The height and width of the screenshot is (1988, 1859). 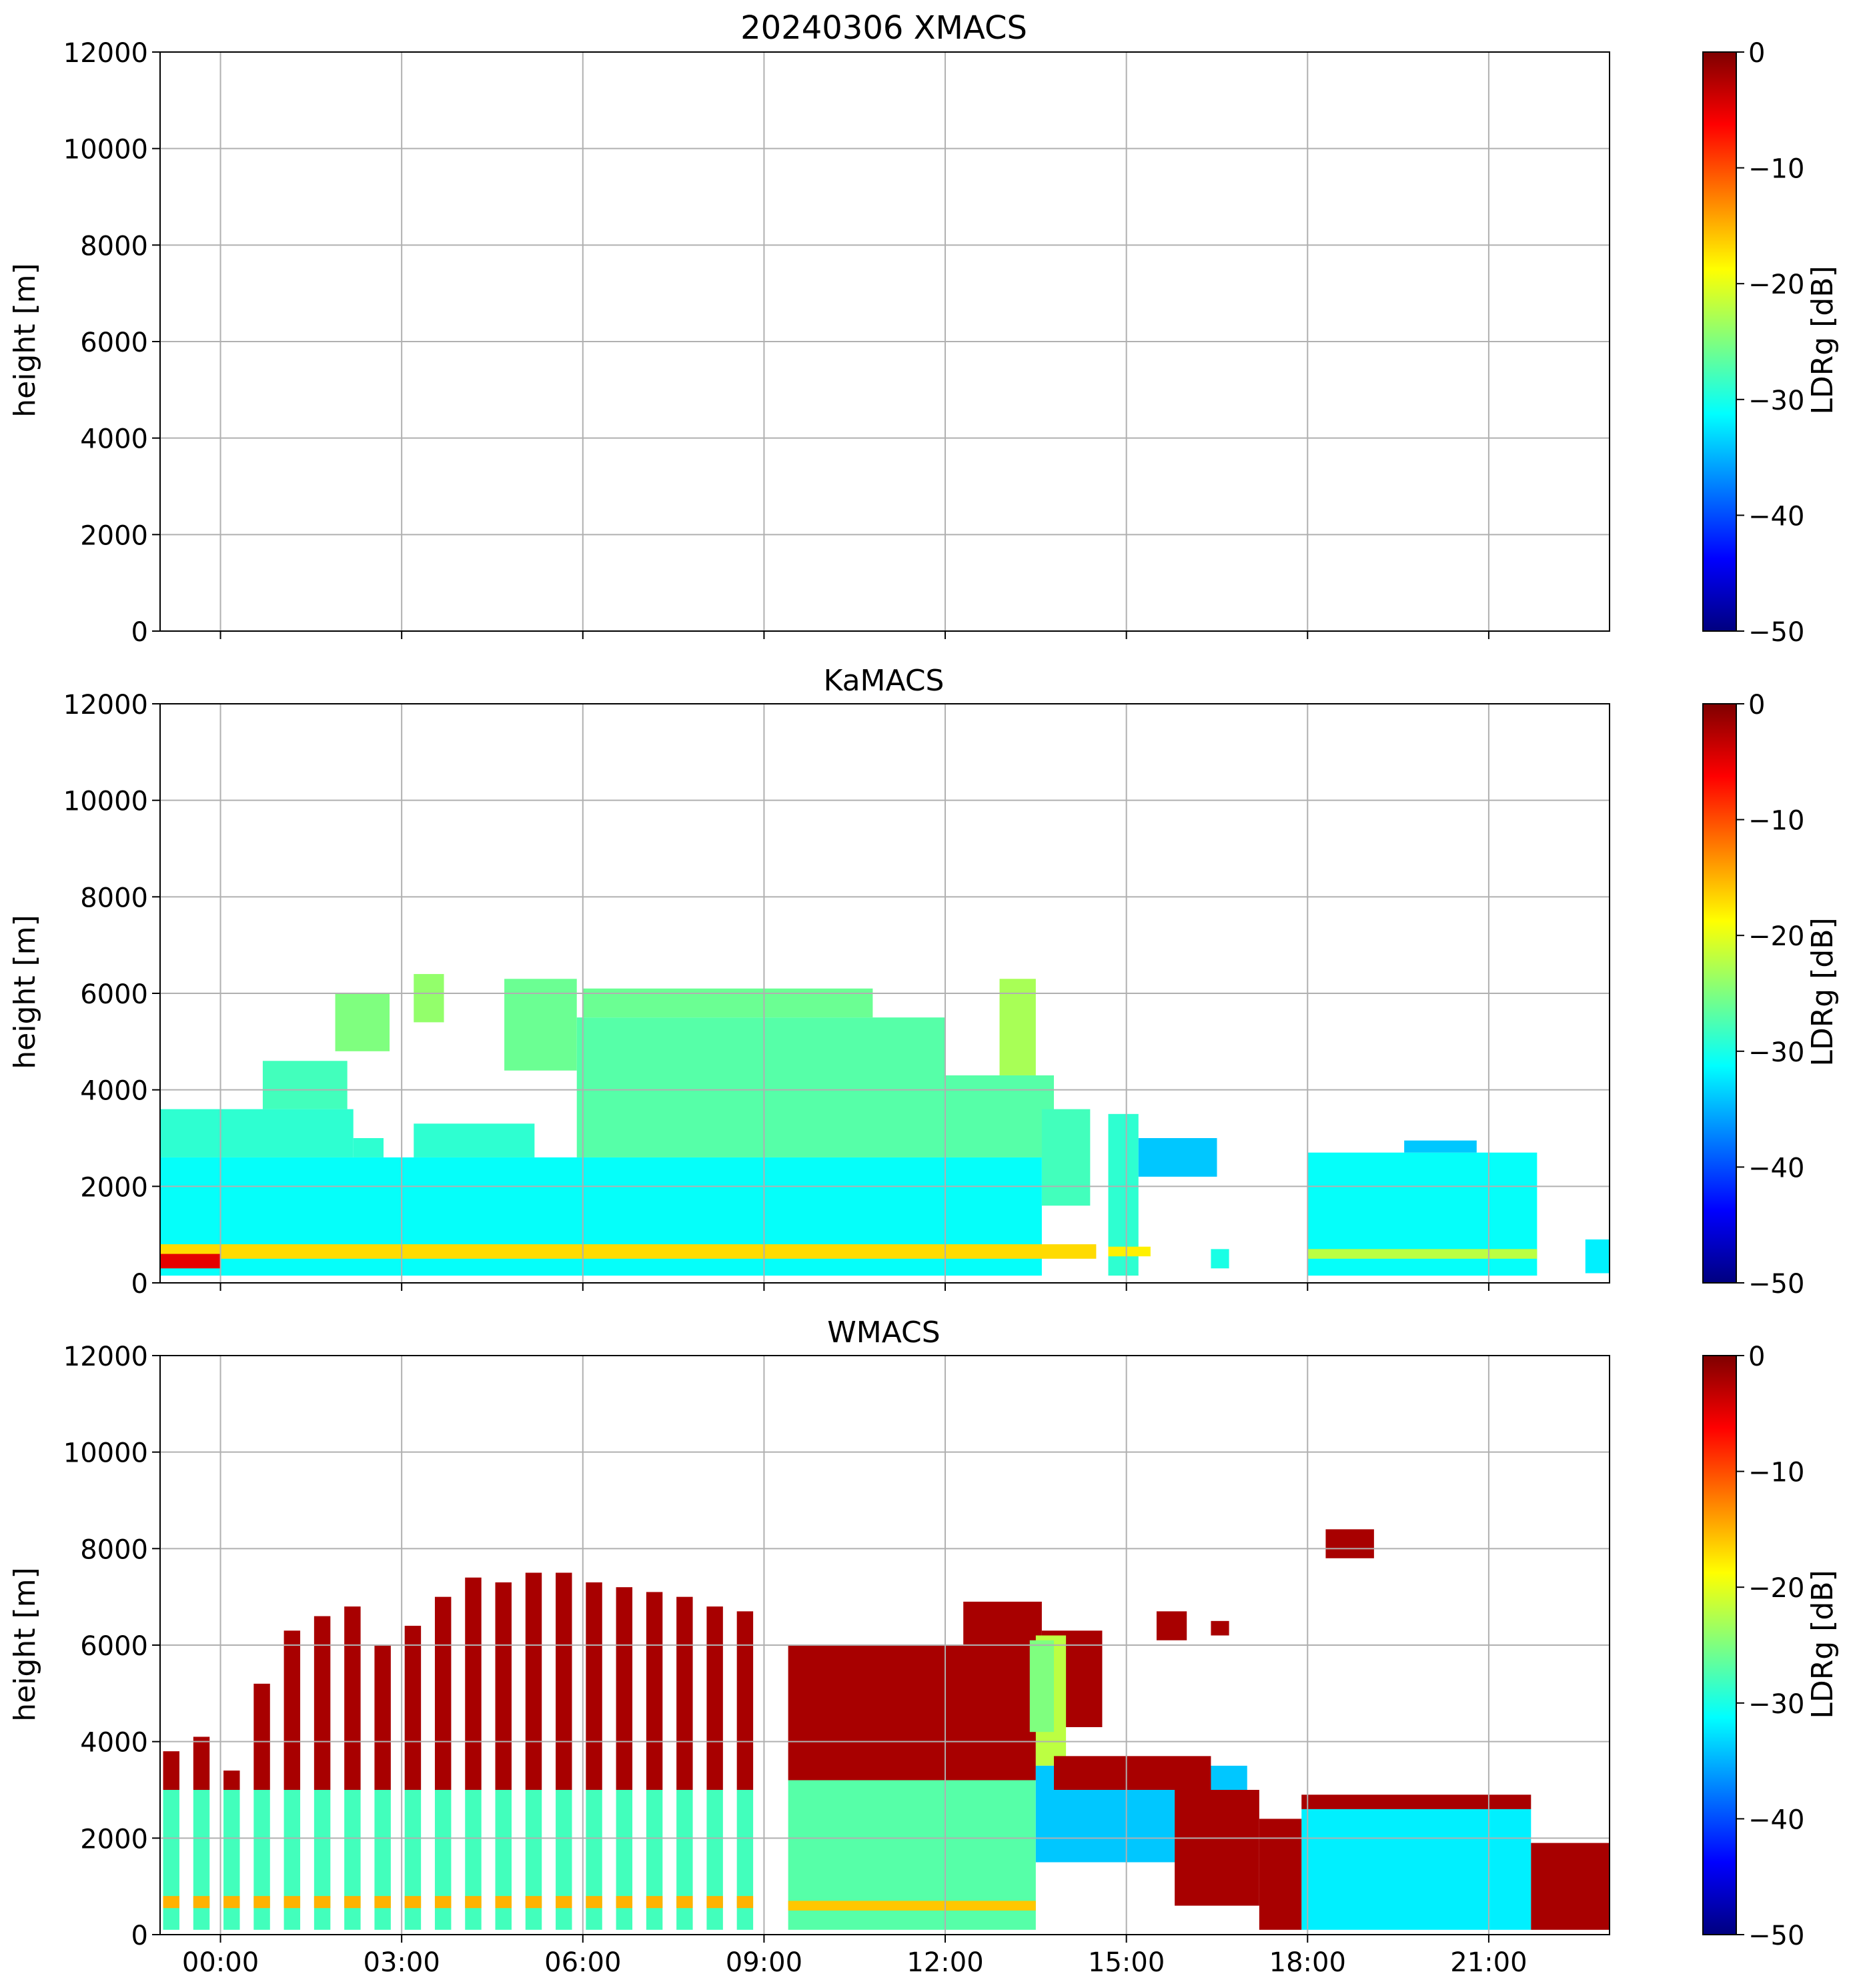 I want to click on heatmap-data, so click(x=885, y=1125).